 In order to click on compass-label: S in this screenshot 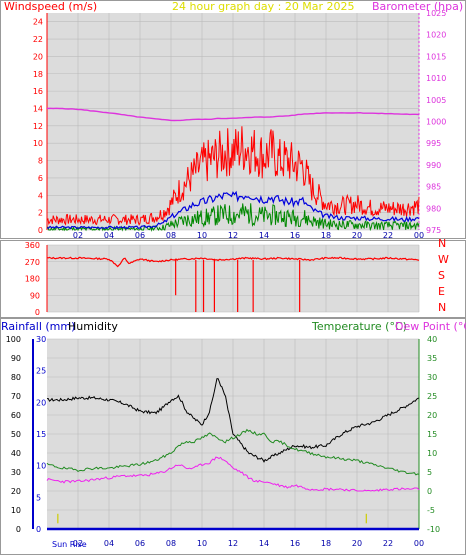, I will do `click(441, 275)`.